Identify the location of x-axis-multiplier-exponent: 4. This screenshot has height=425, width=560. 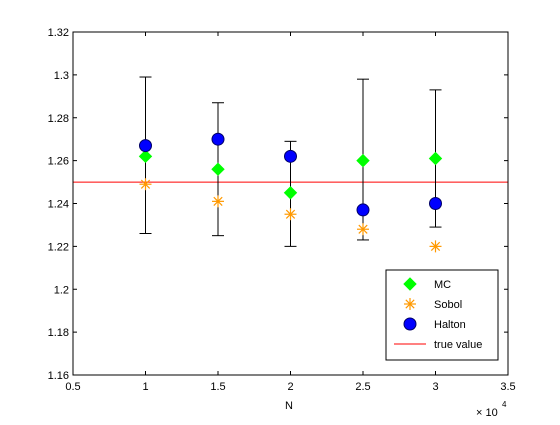
(504, 404).